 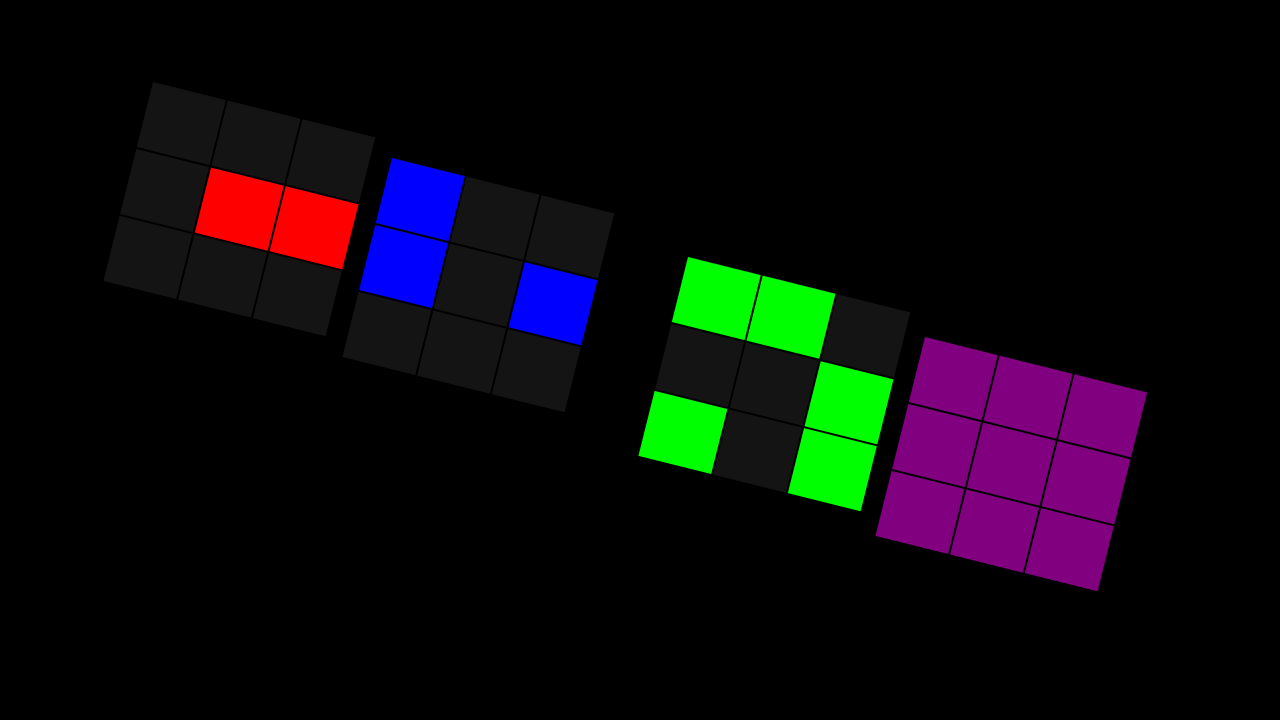 What do you see at coordinates (478, 285) in the screenshot?
I see `blue-grid` at bounding box center [478, 285].